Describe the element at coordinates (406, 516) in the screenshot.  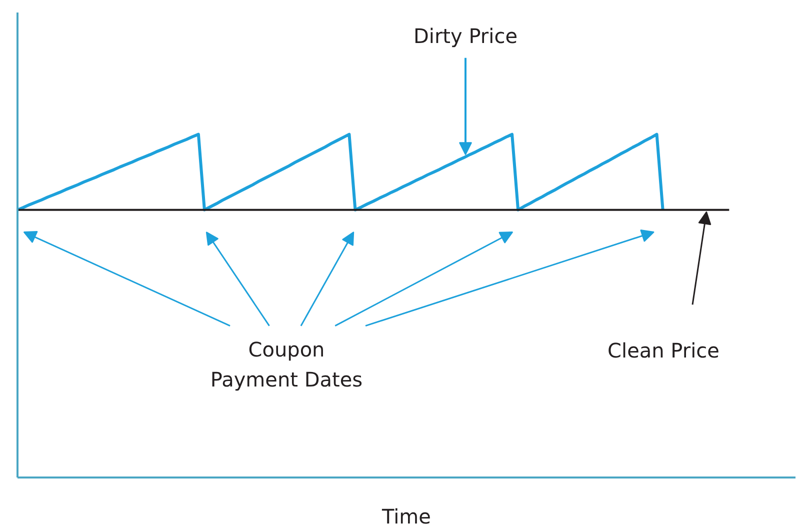
I see `x-axis-title: Time` at that location.